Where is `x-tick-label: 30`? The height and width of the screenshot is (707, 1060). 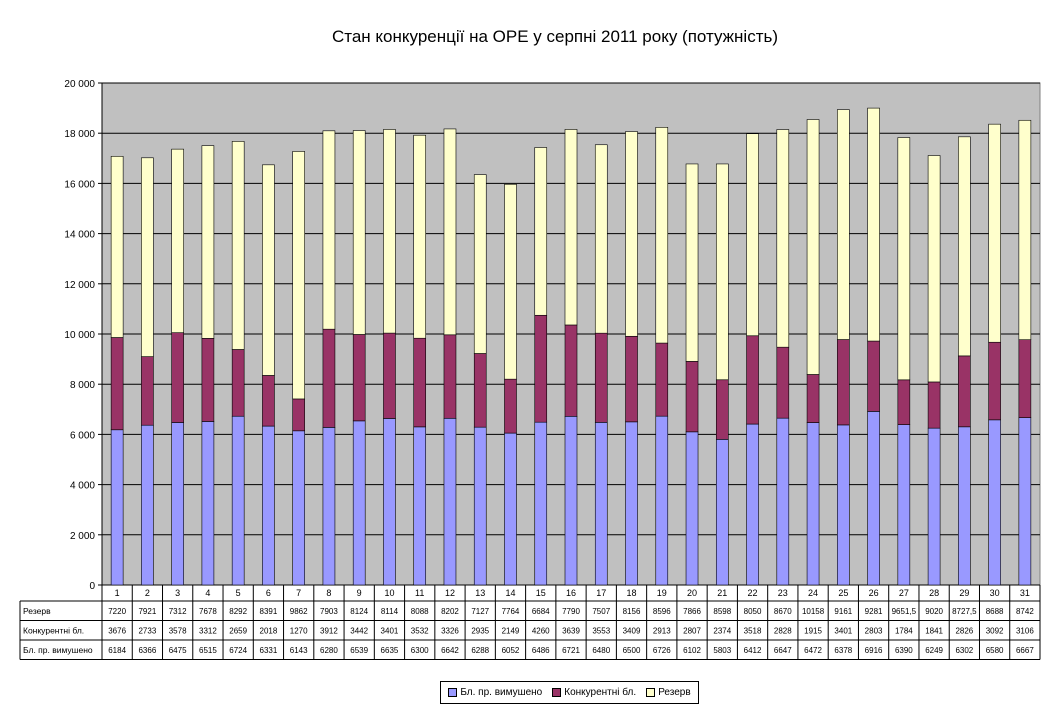 x-tick-label: 30 is located at coordinates (995, 593).